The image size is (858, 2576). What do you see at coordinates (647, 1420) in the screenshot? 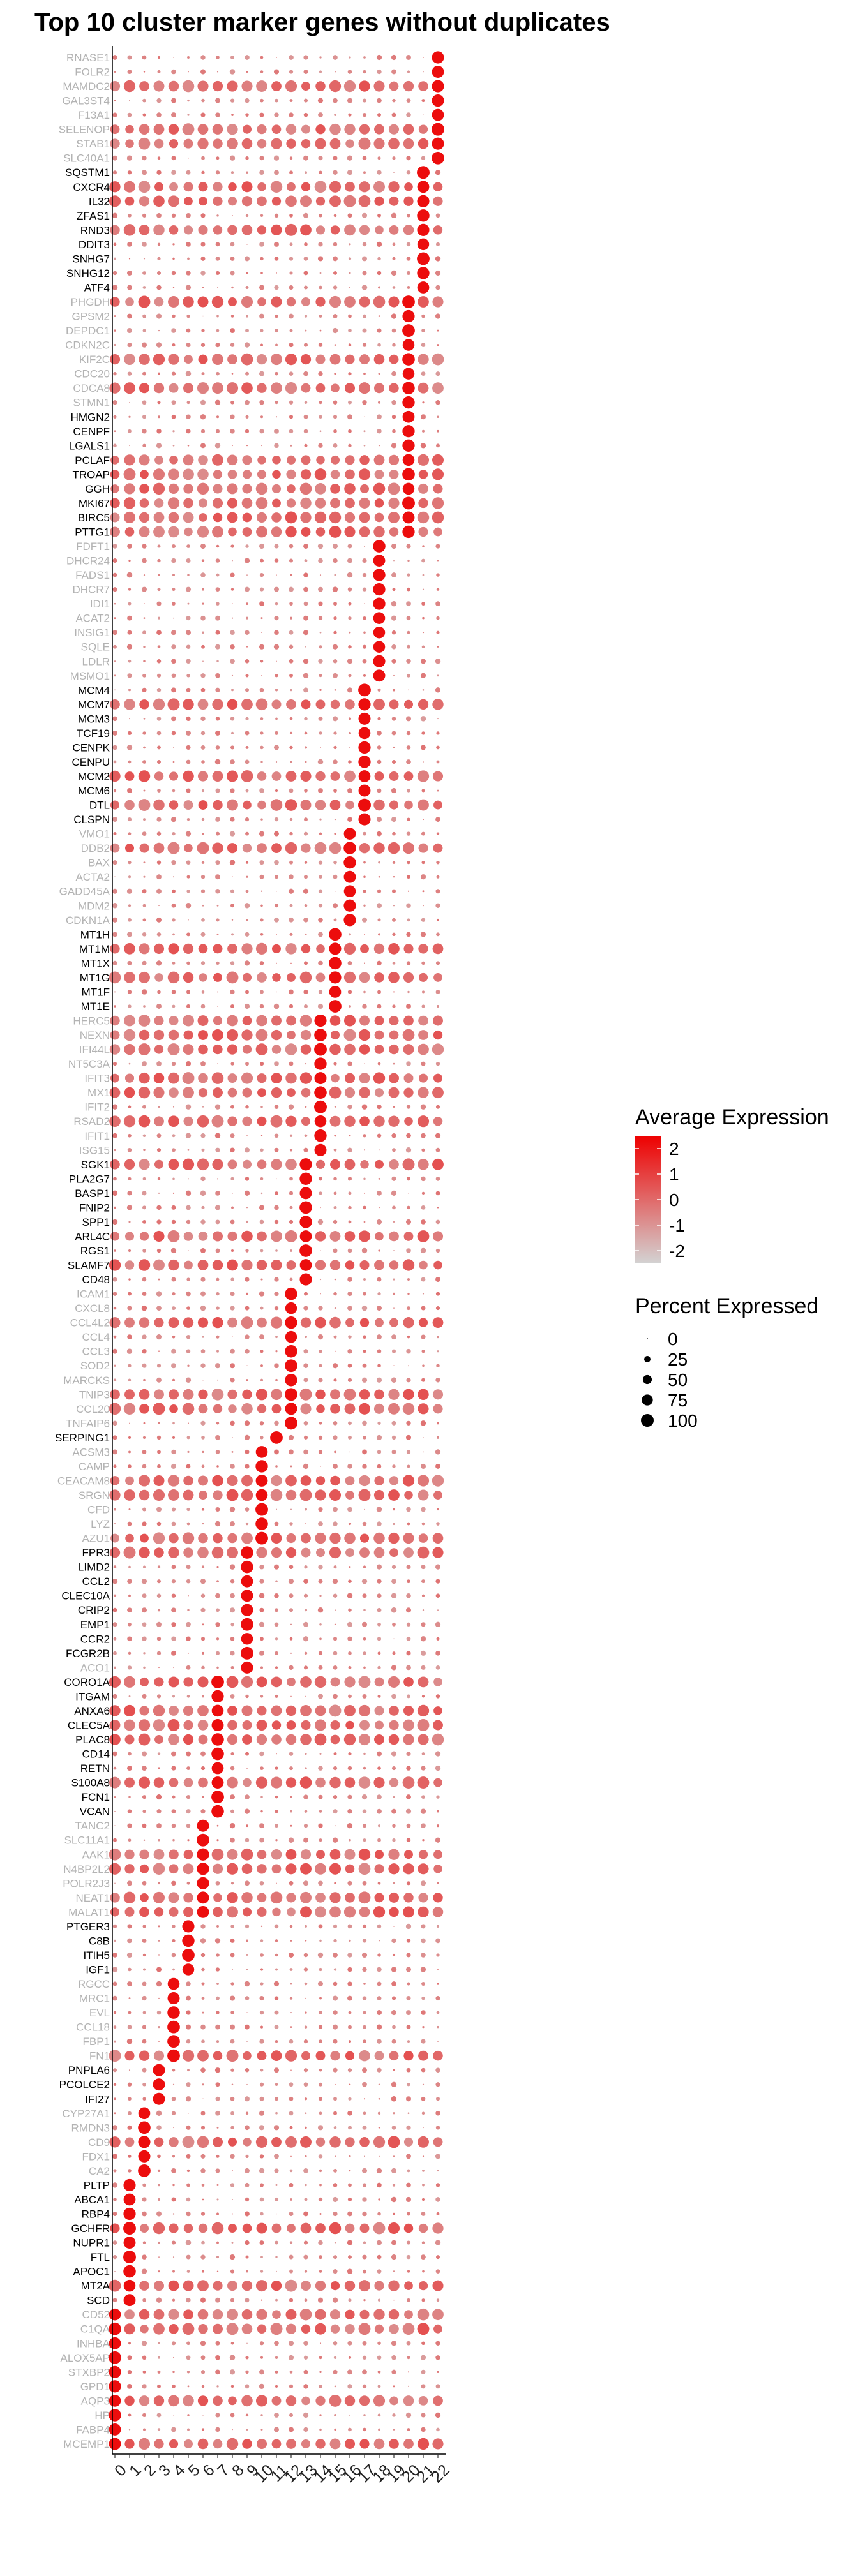
I see `size-legend-dot` at bounding box center [647, 1420].